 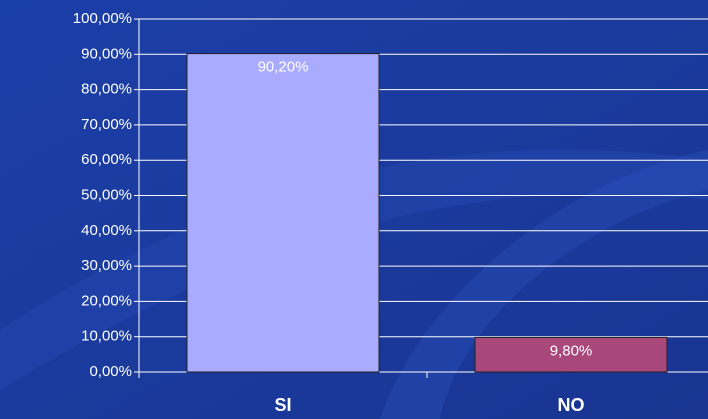 What do you see at coordinates (571, 405) in the screenshot?
I see `x-tick-label: NO` at bounding box center [571, 405].